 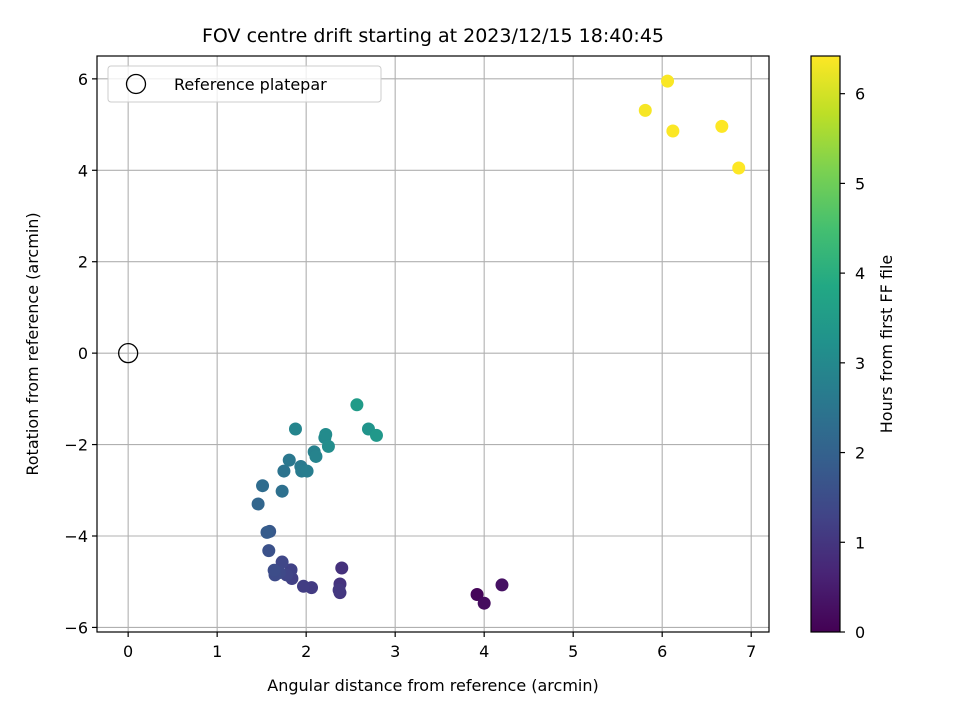 What do you see at coordinates (136, 84) in the screenshot?
I see `legend-open-circle-marker` at bounding box center [136, 84].